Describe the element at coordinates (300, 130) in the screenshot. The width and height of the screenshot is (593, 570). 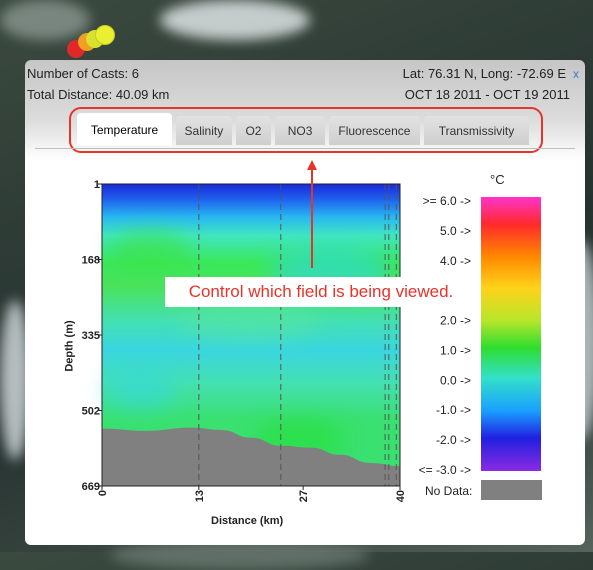
I see `tab-no3: NO3` at that location.